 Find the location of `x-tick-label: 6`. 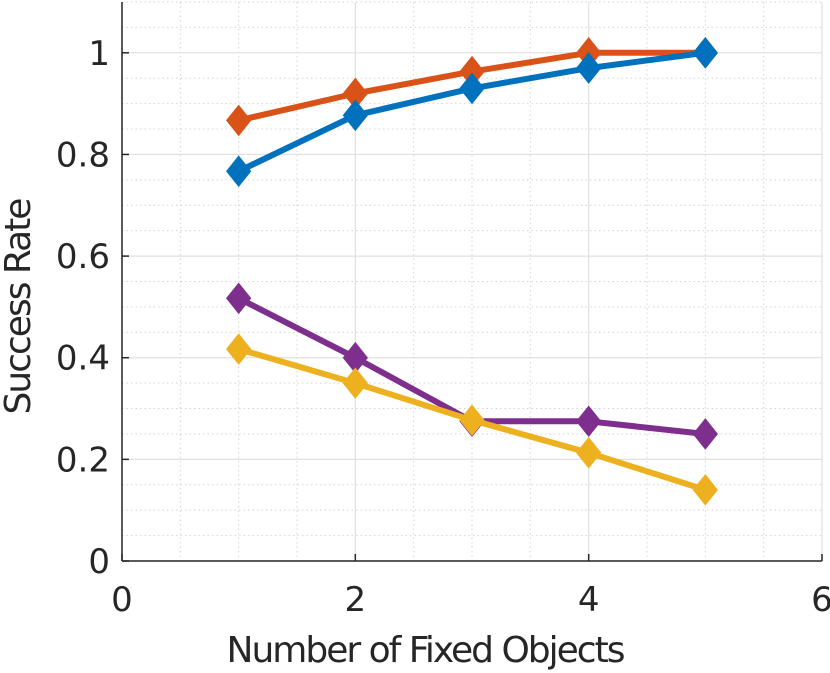

x-tick-label: 6 is located at coordinates (820, 600).